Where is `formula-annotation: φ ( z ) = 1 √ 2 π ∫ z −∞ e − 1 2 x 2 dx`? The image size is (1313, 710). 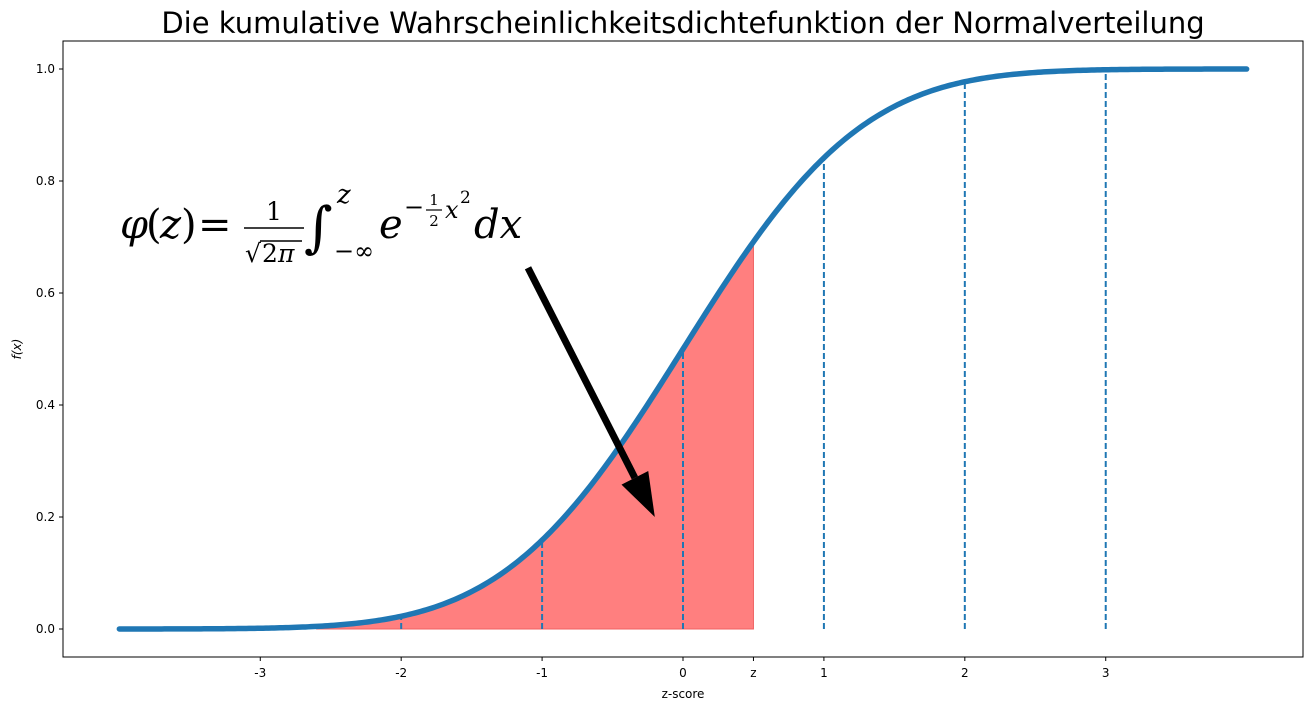 formula-annotation: φ ( z ) = 1 √ 2 π ∫ z −∞ e − 1 2 x 2 dx is located at coordinates (321, 224).